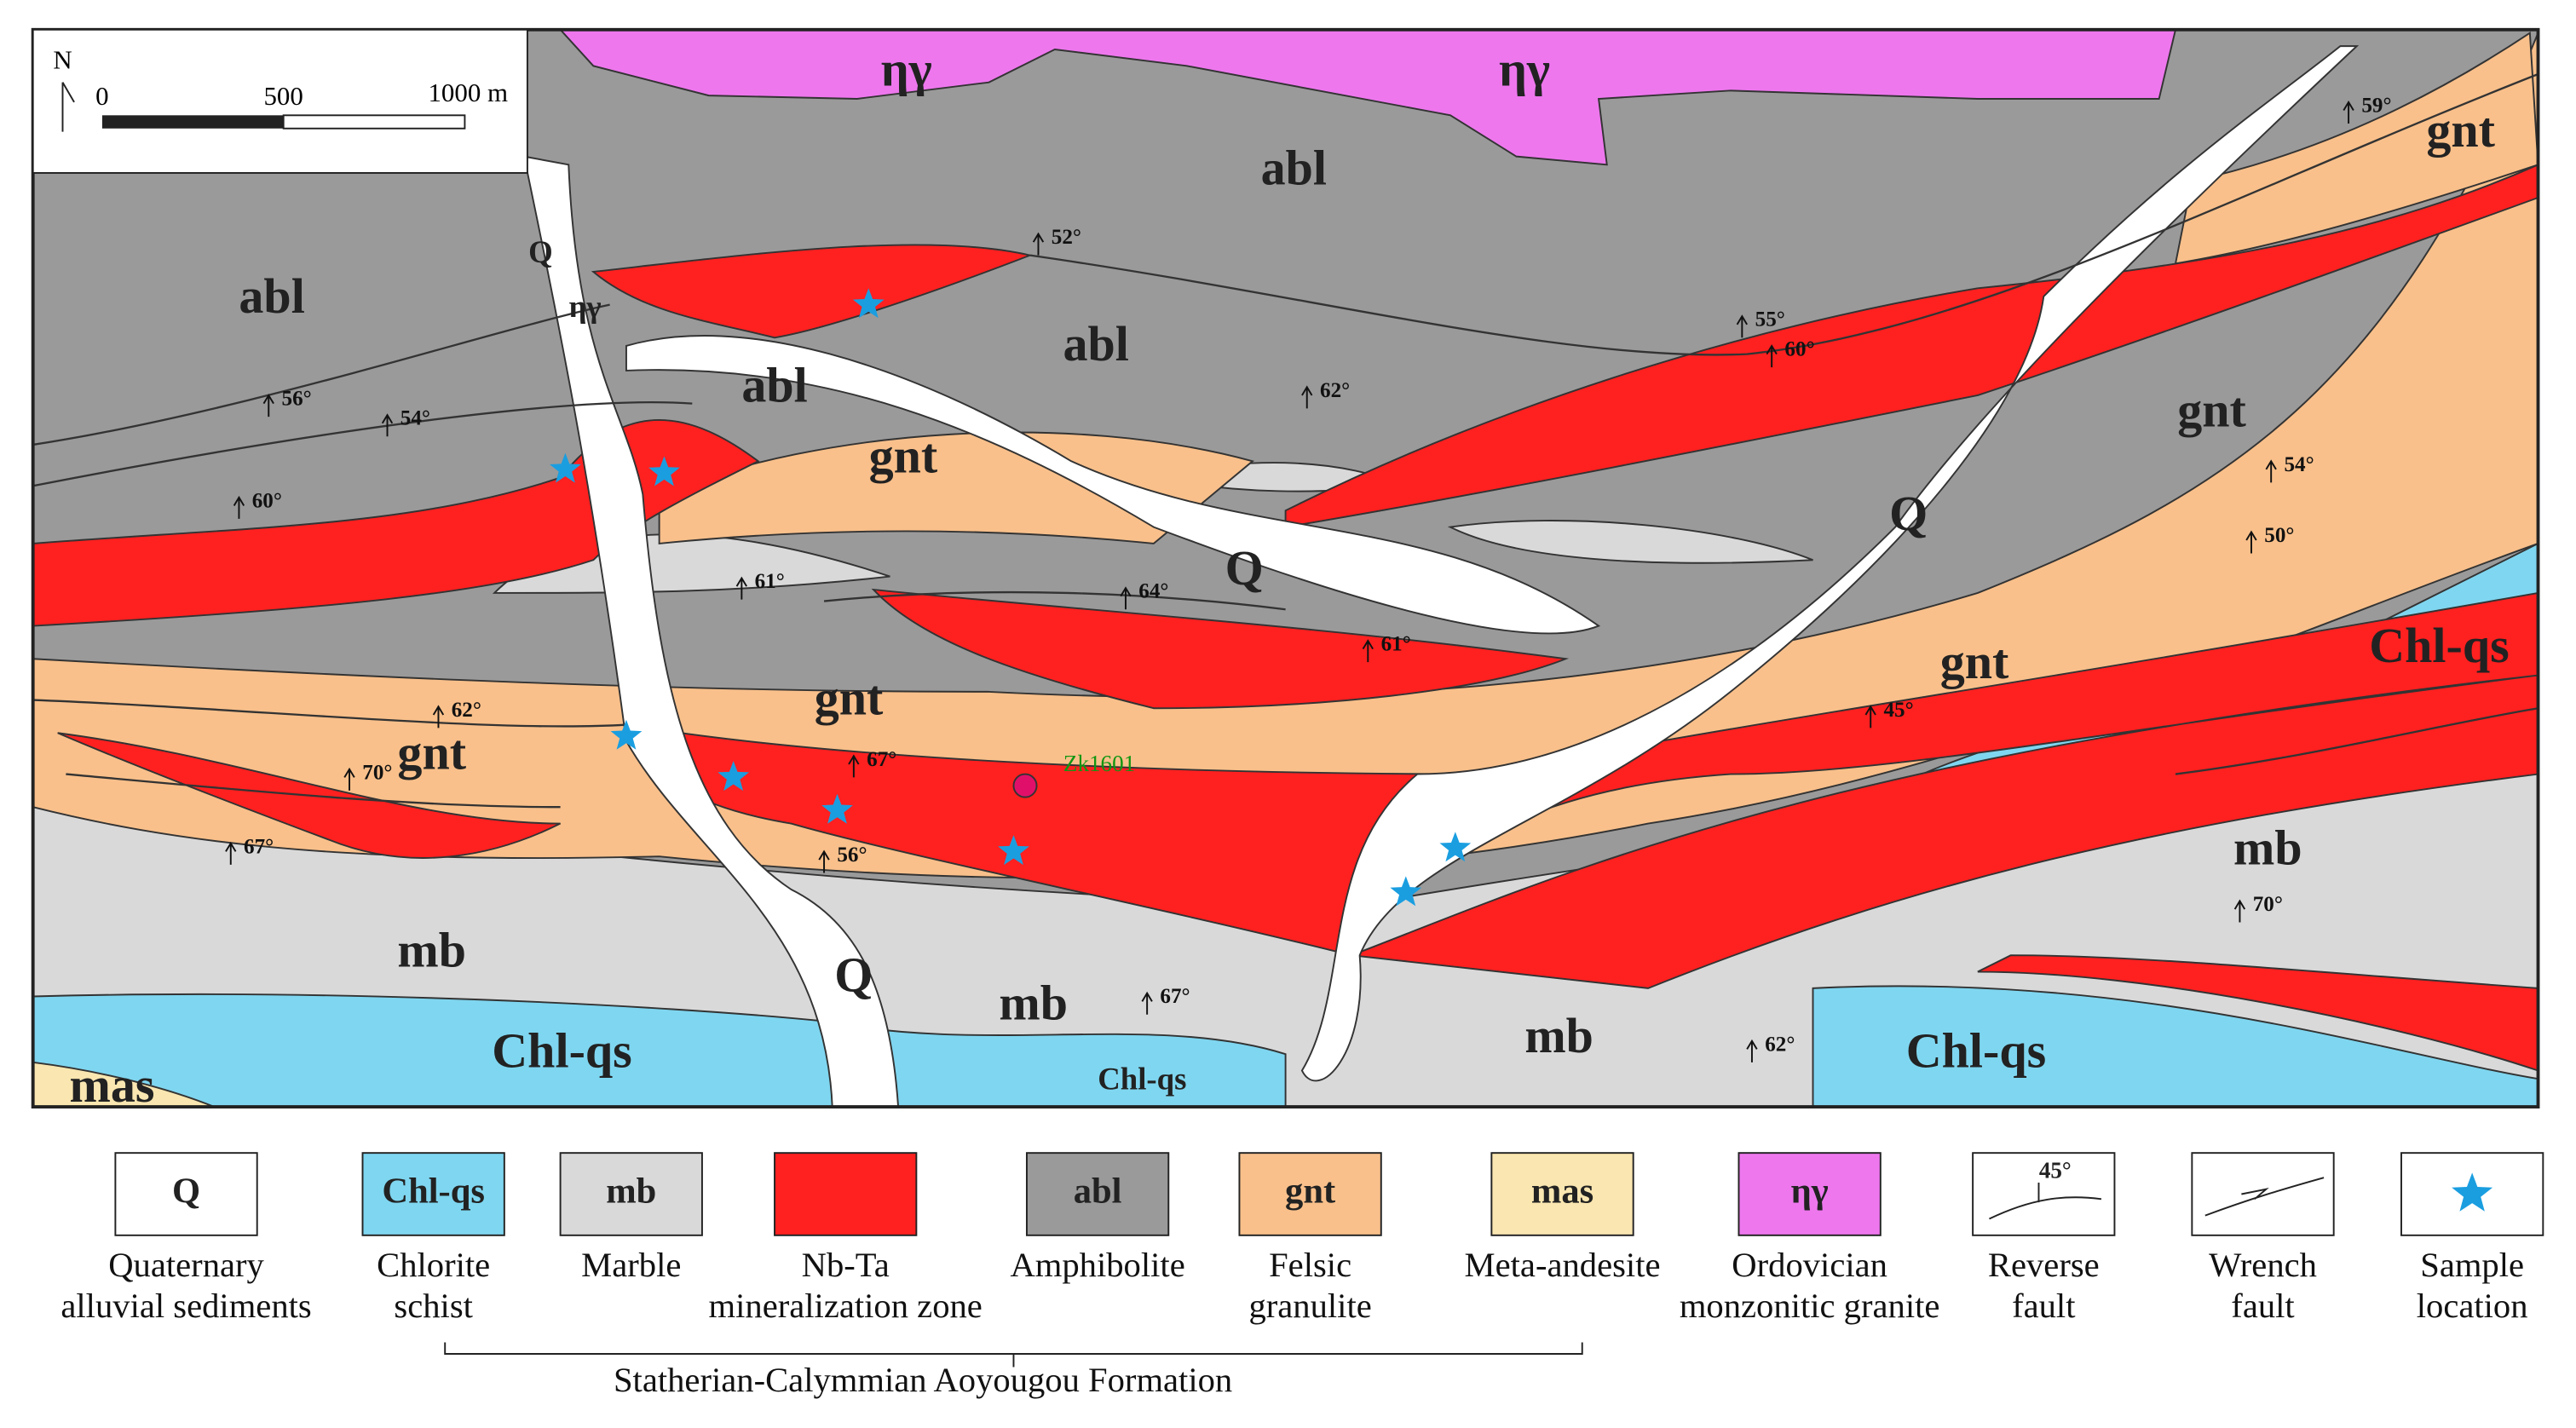 This screenshot has height=1428, width=2576. What do you see at coordinates (2376, 106) in the screenshot?
I see `dip-label: 59°` at bounding box center [2376, 106].